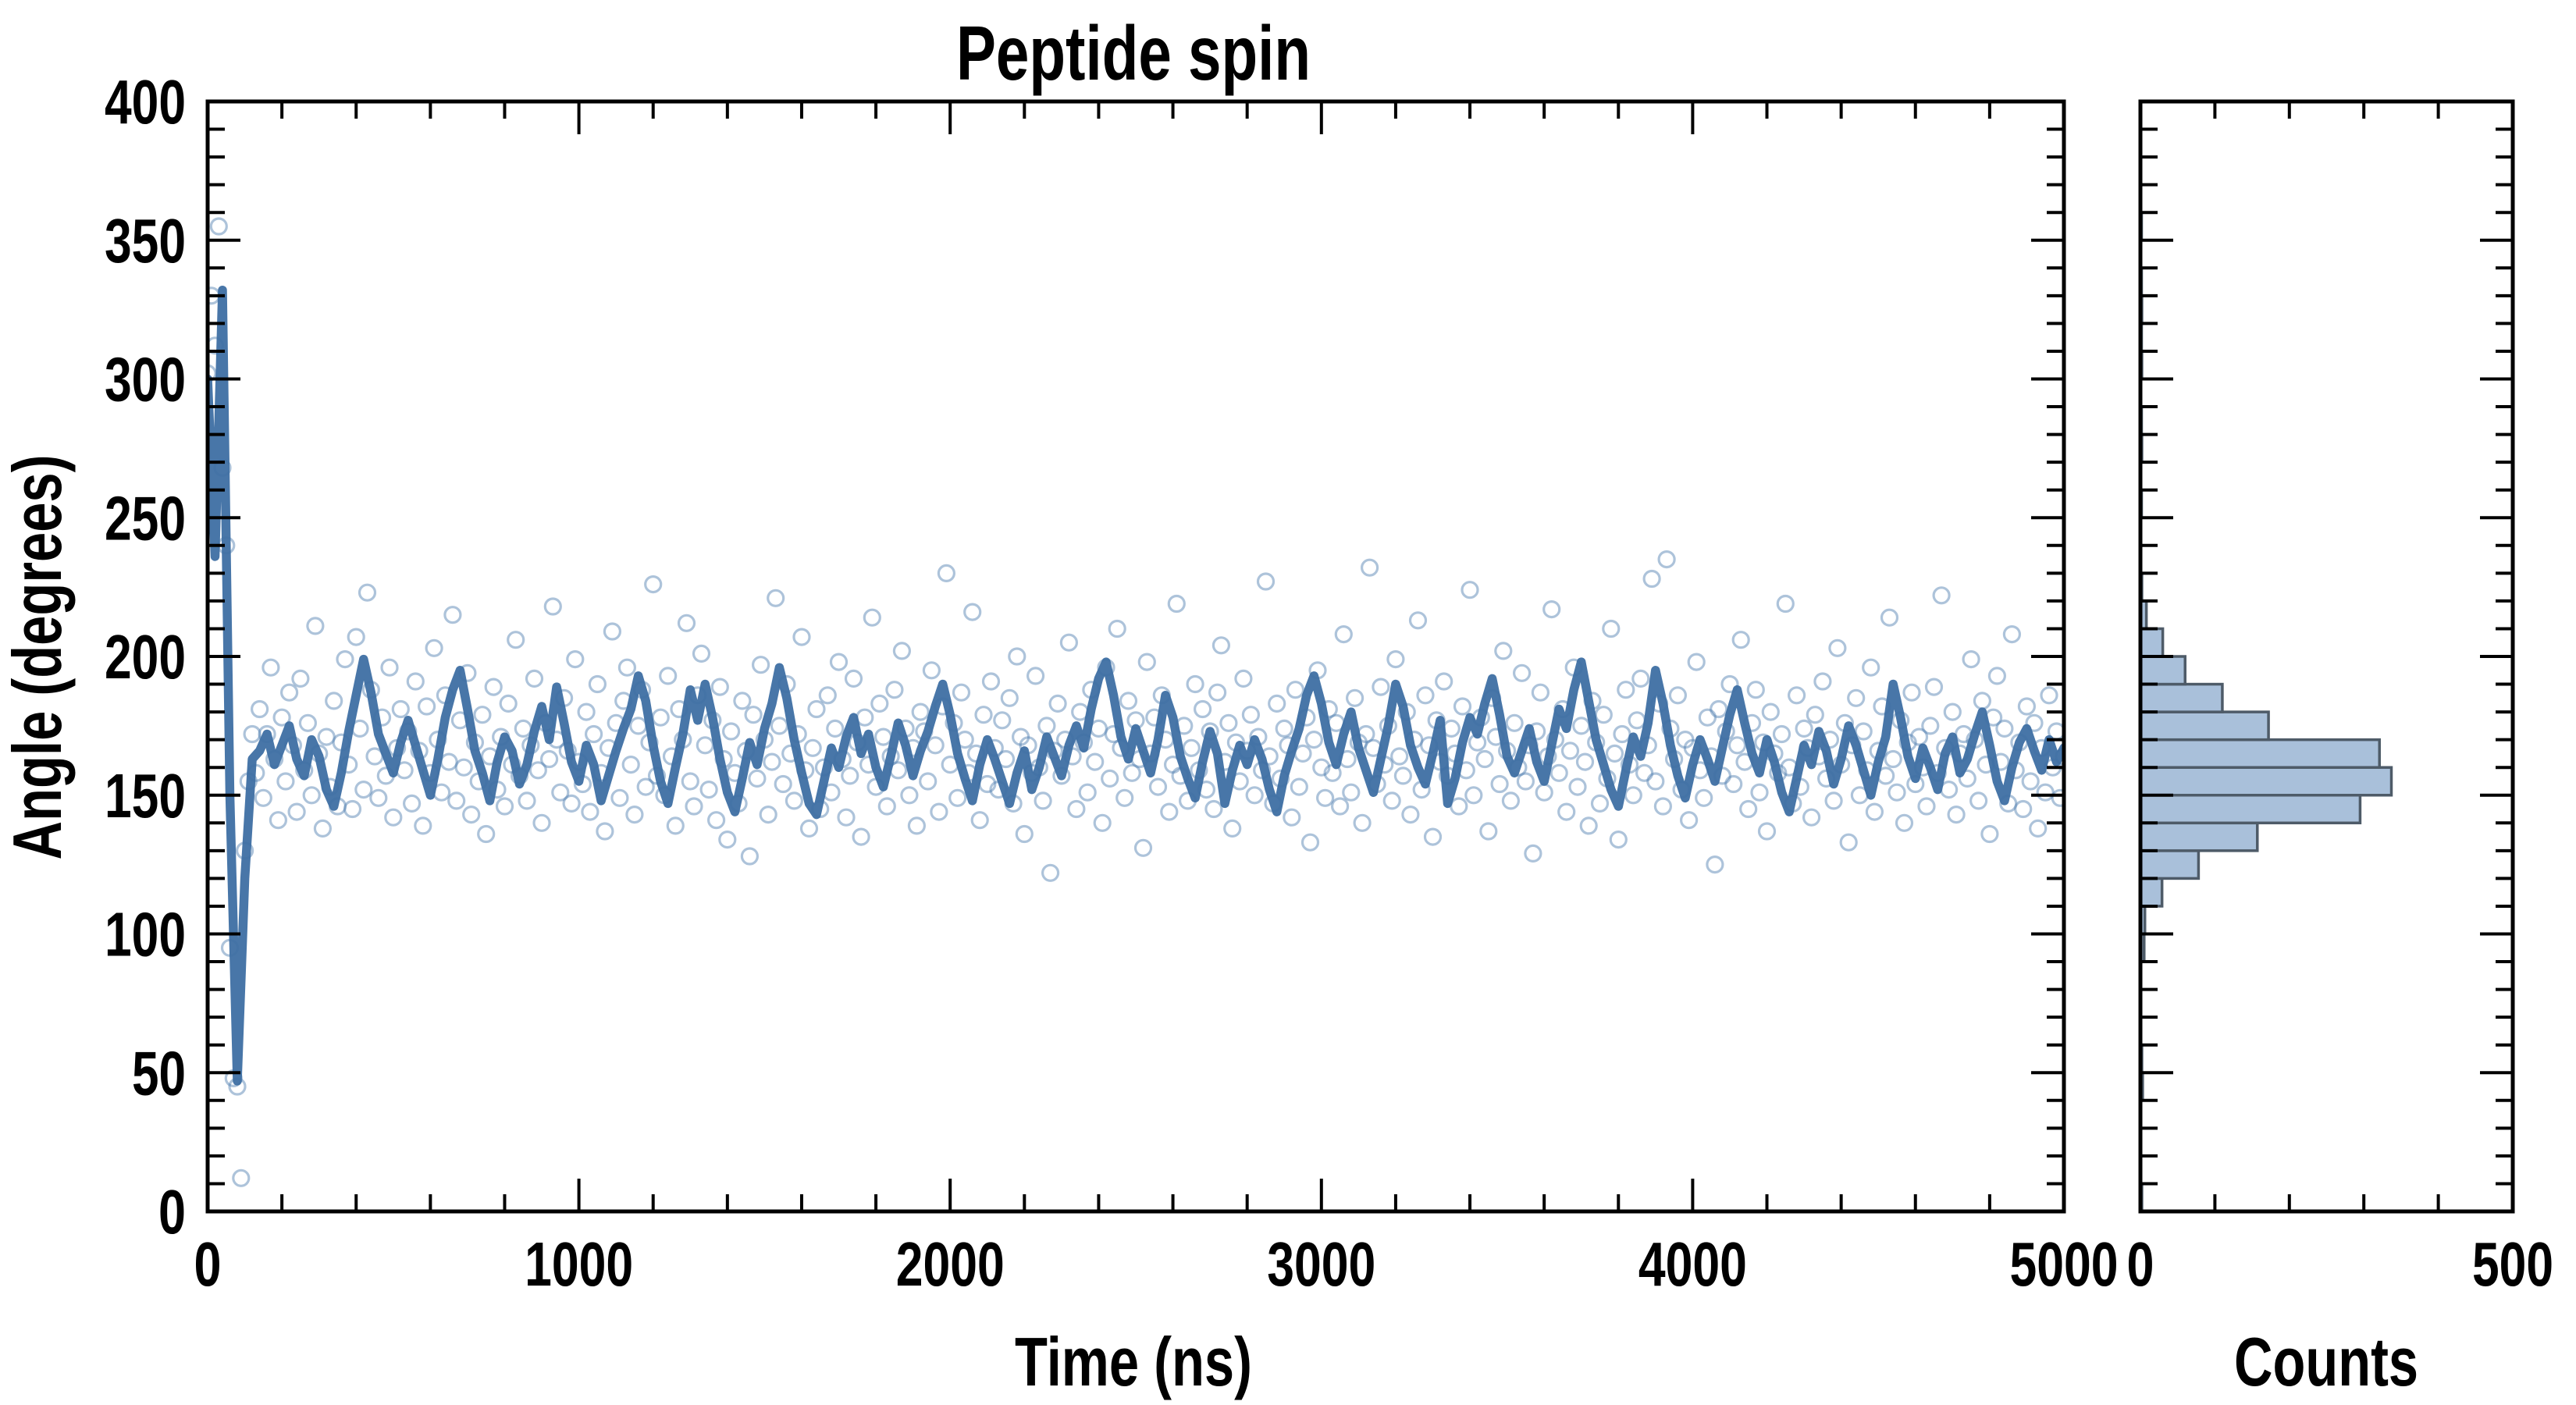  What do you see at coordinates (145, 379) in the screenshot?
I see `y-tick-label: 300` at bounding box center [145, 379].